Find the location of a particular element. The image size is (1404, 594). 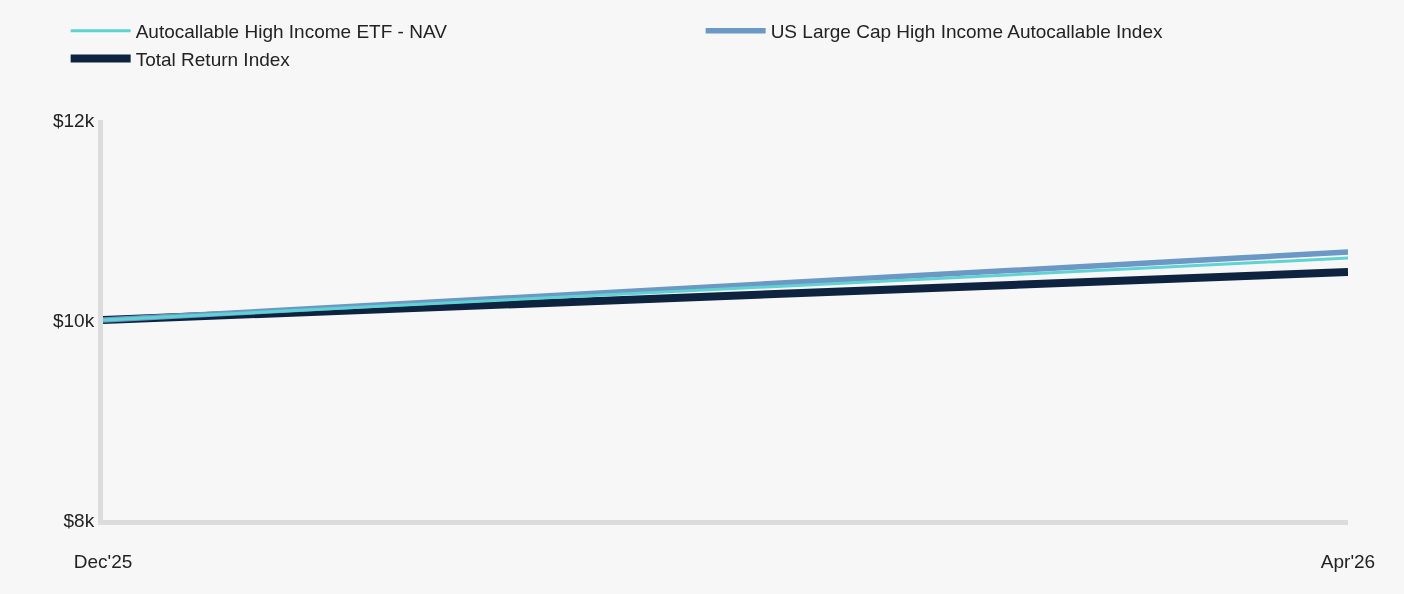

y-tick-label: $12k is located at coordinates (74, 120).